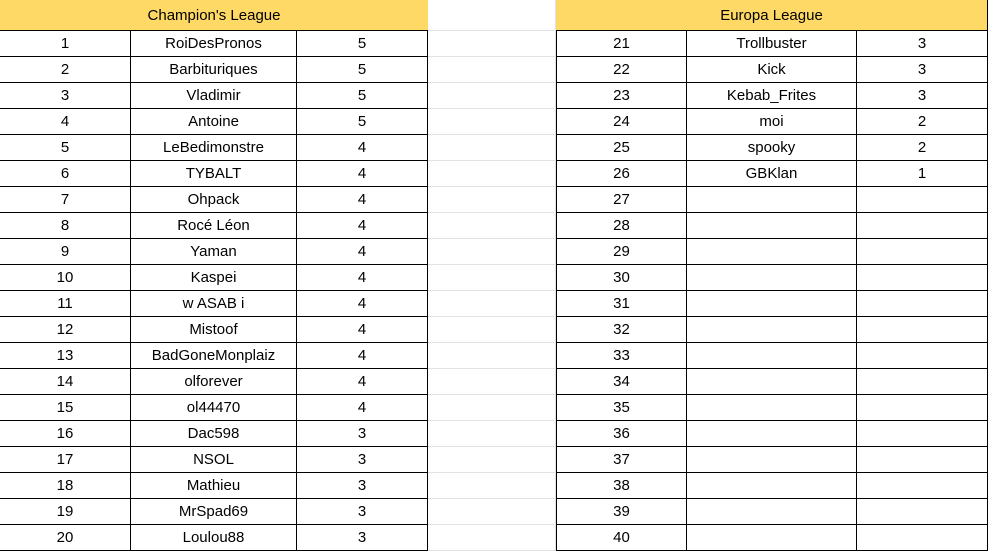  I want to click on rank-cell: 2, so click(65, 70).